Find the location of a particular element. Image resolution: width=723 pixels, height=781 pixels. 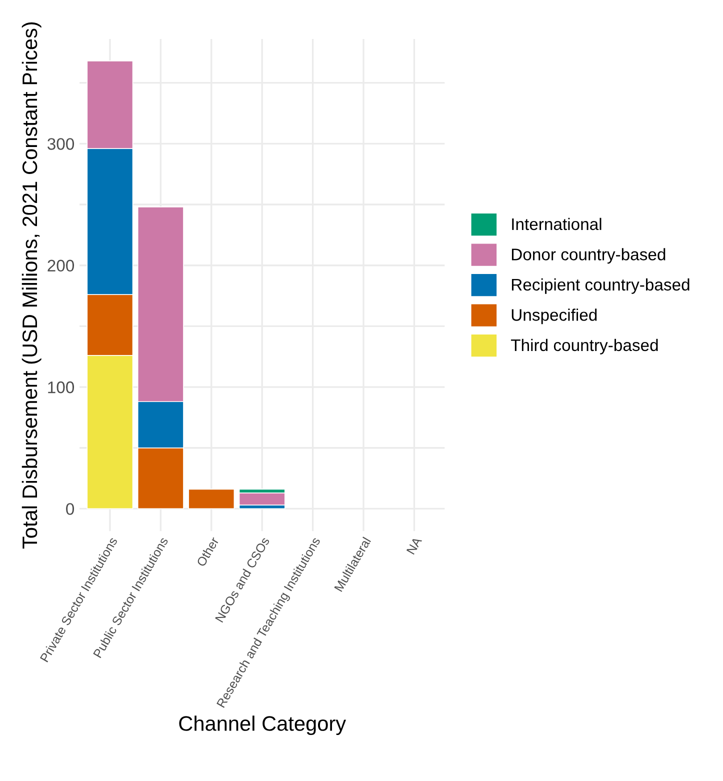

legend-label: Donor country-based is located at coordinates (589, 256).